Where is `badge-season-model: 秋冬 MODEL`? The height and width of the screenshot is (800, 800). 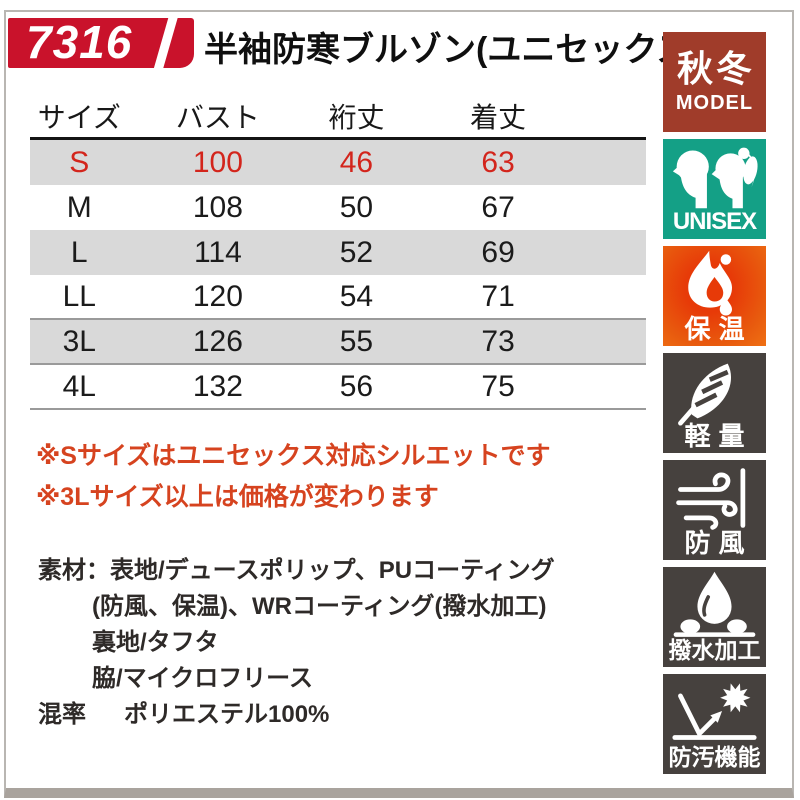
badge-season-model: 秋冬 MODEL is located at coordinates (714, 82).